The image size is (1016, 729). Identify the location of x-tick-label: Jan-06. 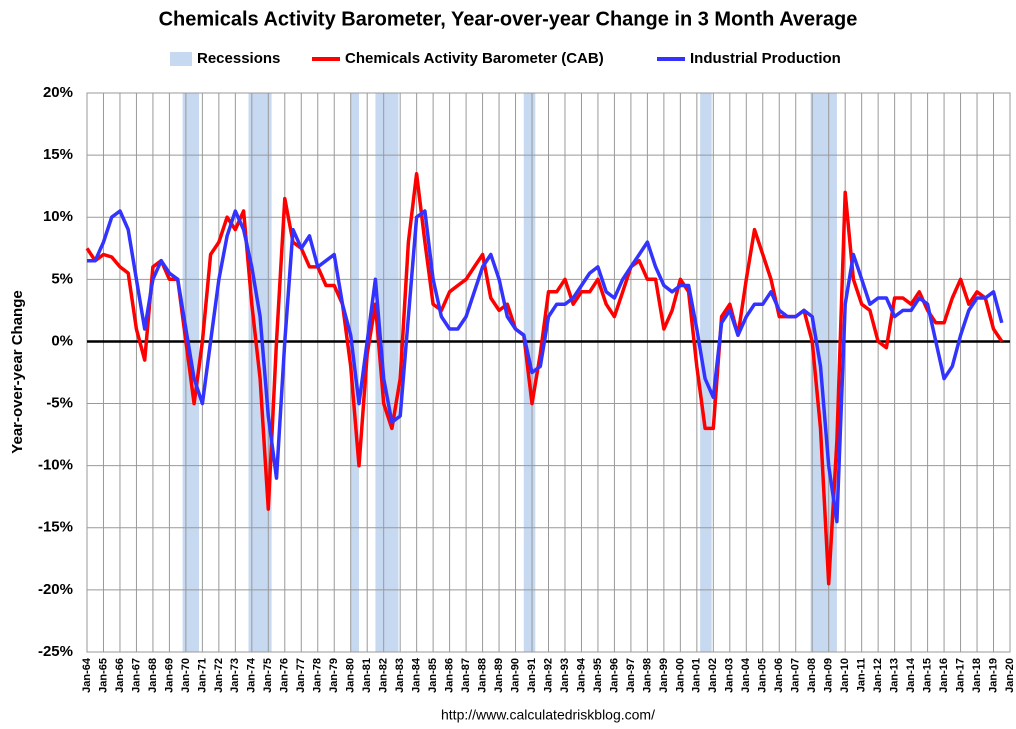
(779, 675).